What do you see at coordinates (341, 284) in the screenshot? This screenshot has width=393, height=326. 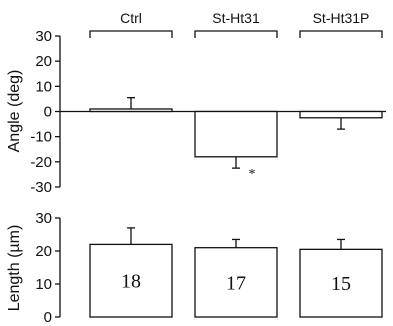 I see `bar-count-label: 15` at bounding box center [341, 284].